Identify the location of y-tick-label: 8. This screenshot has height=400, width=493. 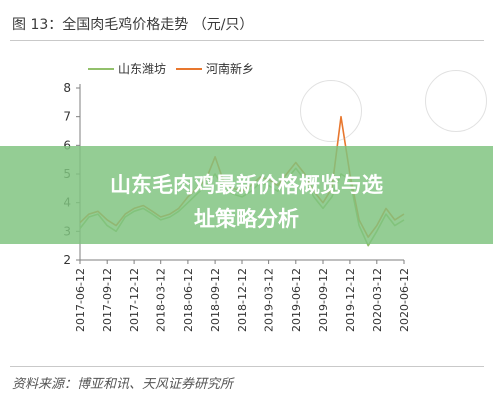
(67, 88).